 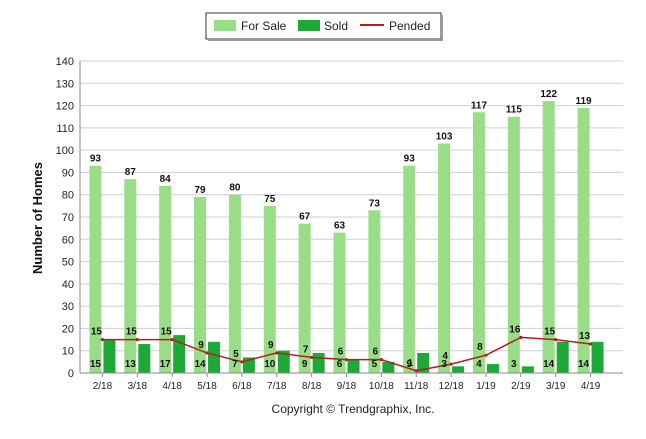 What do you see at coordinates (376, 352) in the screenshot?
I see `label-pended: 6` at bounding box center [376, 352].